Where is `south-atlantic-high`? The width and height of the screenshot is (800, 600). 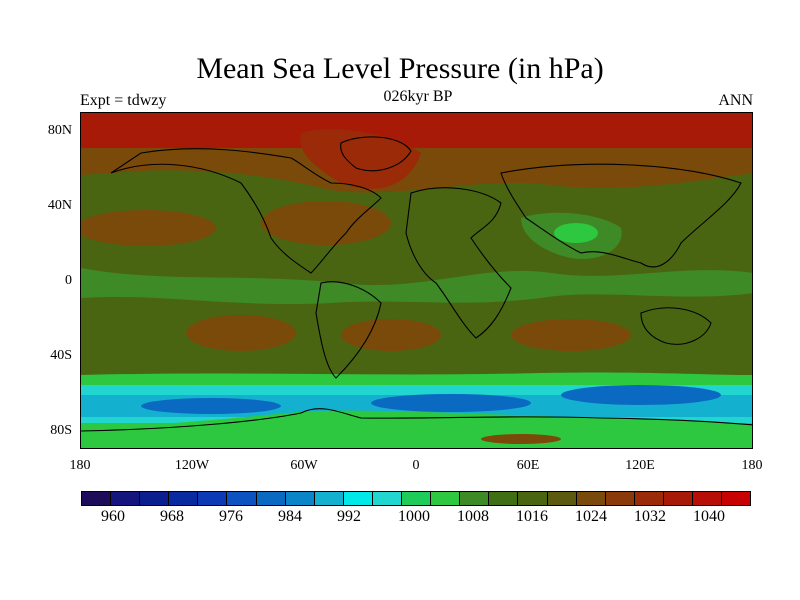 south-atlantic-high is located at coordinates (391, 335).